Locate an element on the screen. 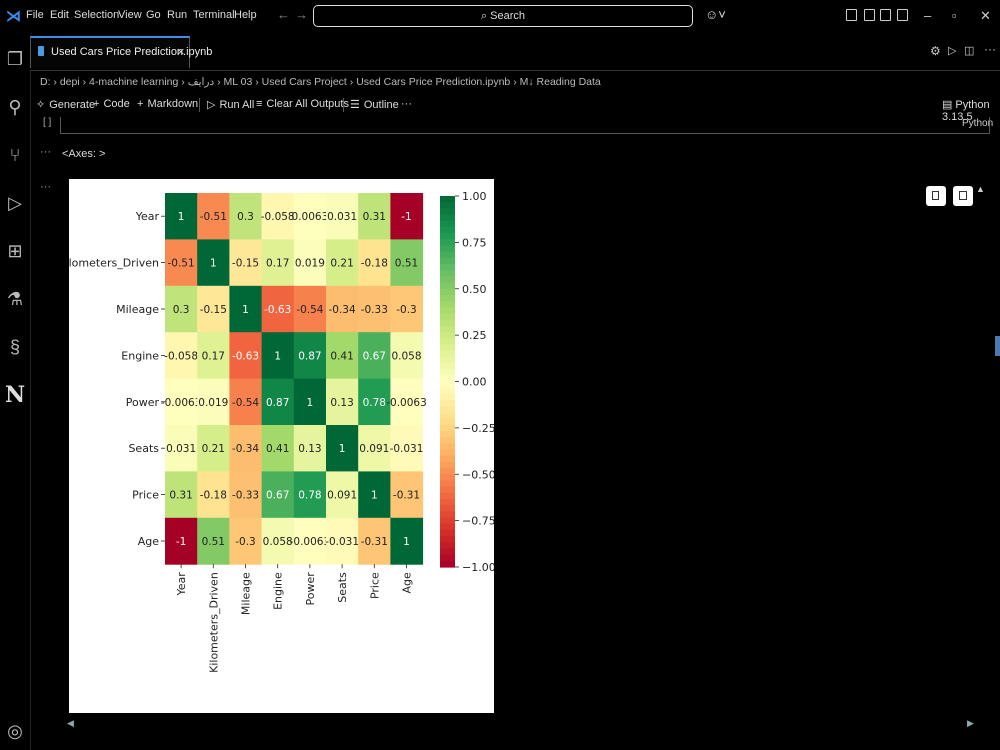 This screenshot has width=1000, height=750. heatmap-cell-label: 0.031 is located at coordinates (342, 217).